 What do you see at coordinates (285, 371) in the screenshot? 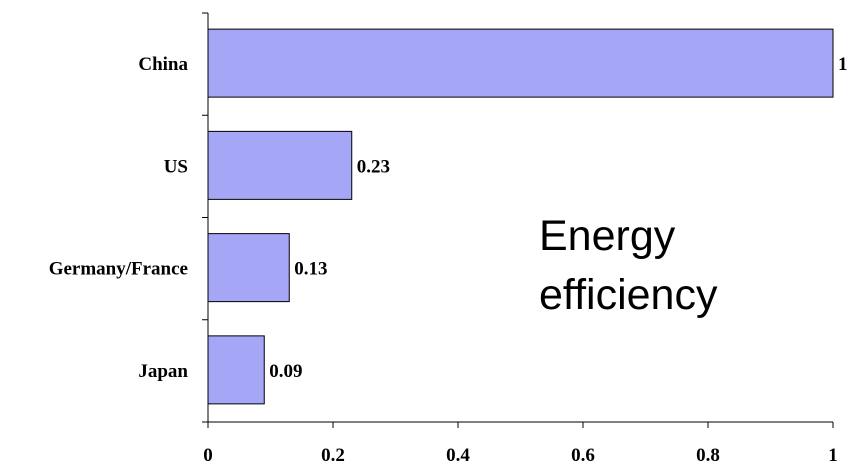
I see `value-label: 0.09` at bounding box center [285, 371].